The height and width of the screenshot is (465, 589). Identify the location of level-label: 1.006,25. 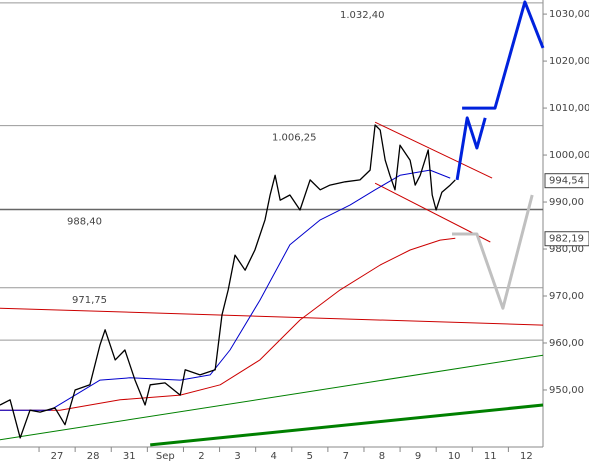
(294, 138).